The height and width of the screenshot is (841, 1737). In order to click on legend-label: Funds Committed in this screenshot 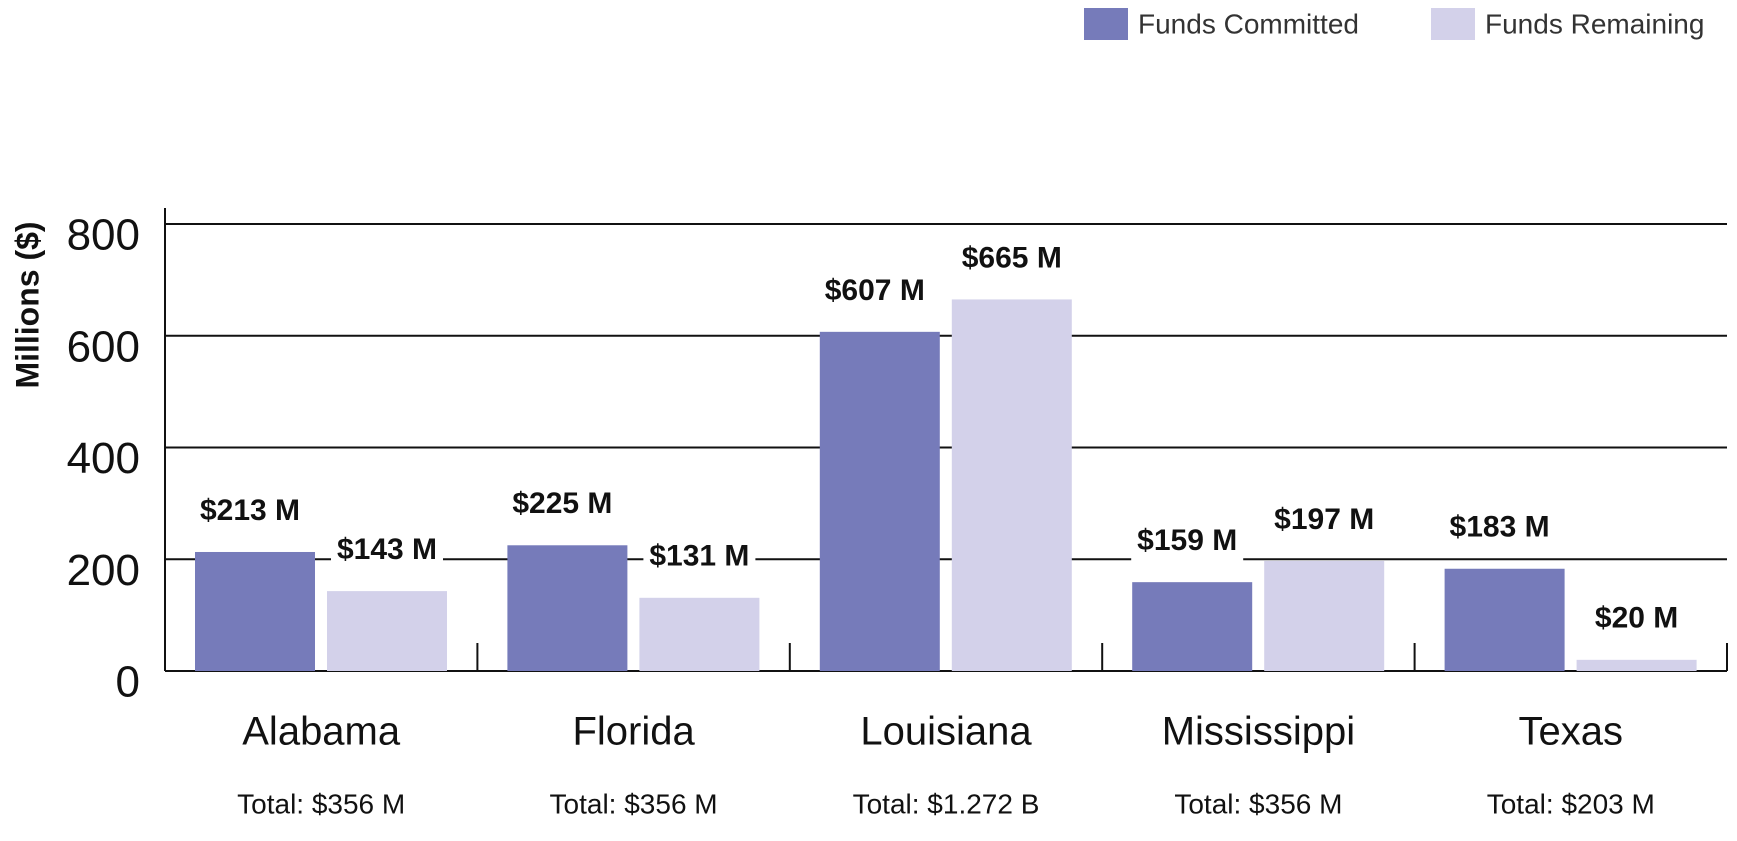, I will do `click(1248, 23)`.